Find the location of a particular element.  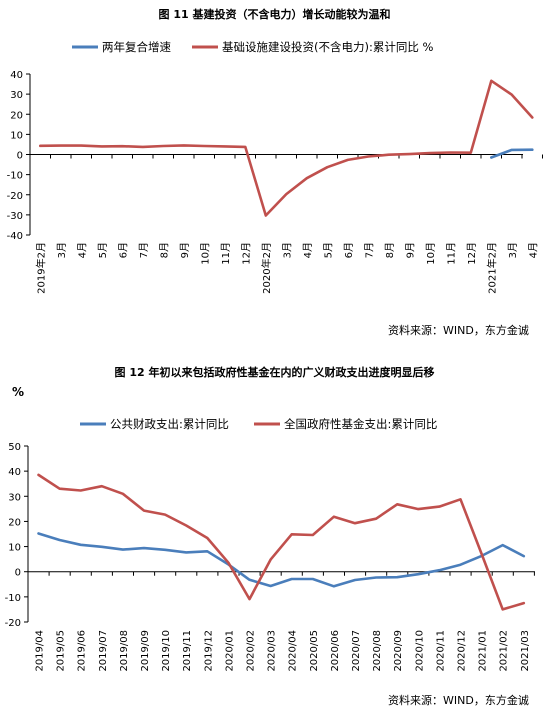

chart2-x-tick-label: 2021/01 is located at coordinates (483, 651).